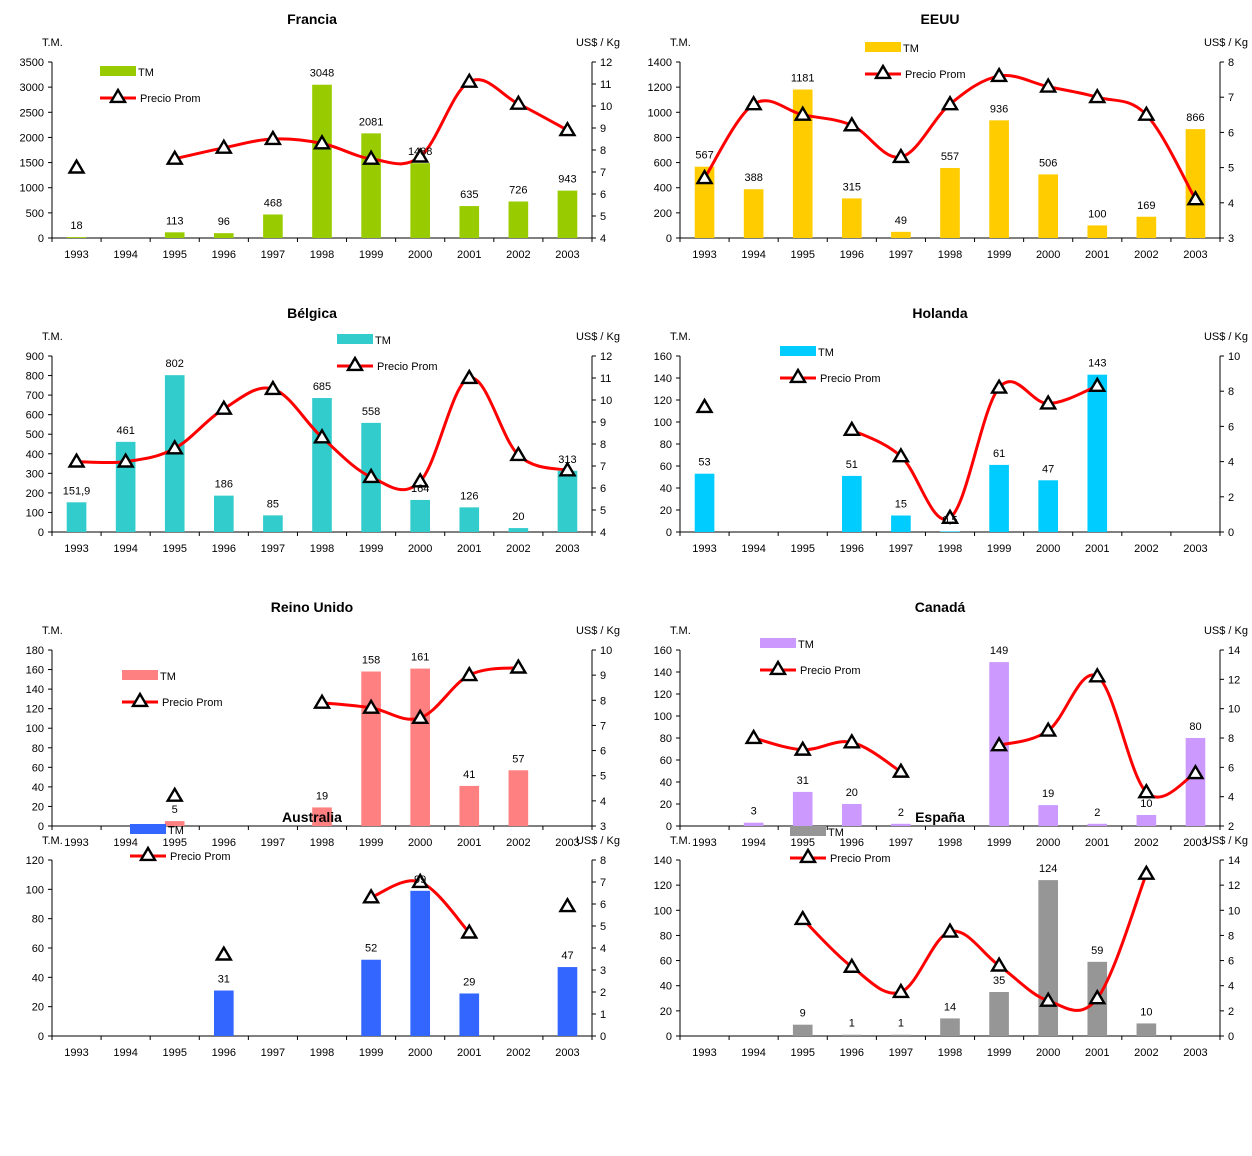  Describe the element at coordinates (1234, 651) in the screenshot. I see `y-tick-right-label: 14` at that location.